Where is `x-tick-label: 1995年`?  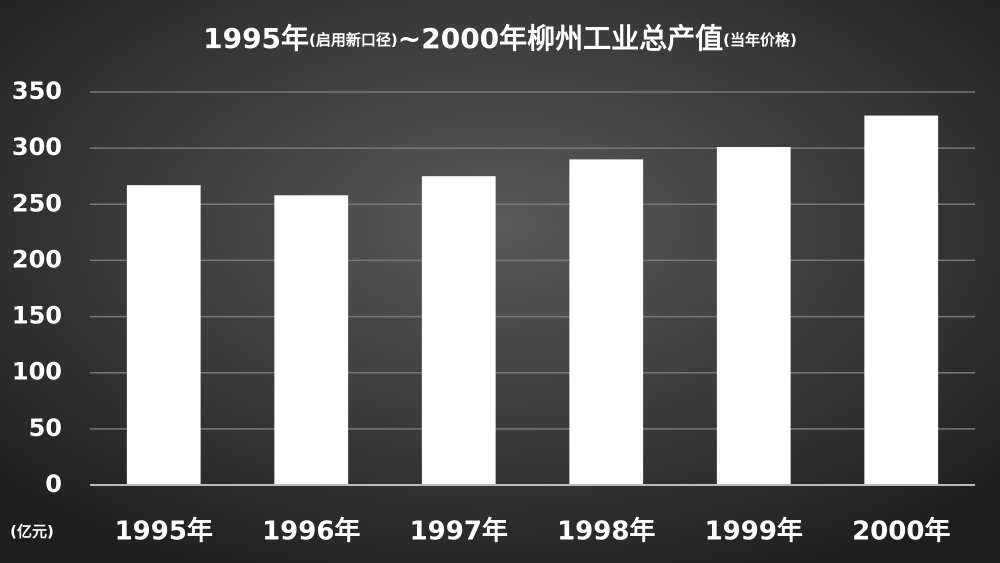
x-tick-label: 1995年 is located at coordinates (164, 531).